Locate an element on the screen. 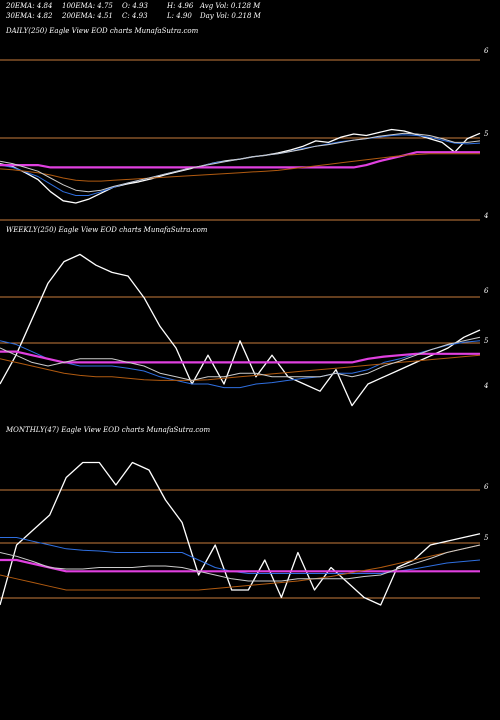 The width and height of the screenshot is (500, 720). ema20-label: 20EMA: 4.84 is located at coordinates (29, 6).